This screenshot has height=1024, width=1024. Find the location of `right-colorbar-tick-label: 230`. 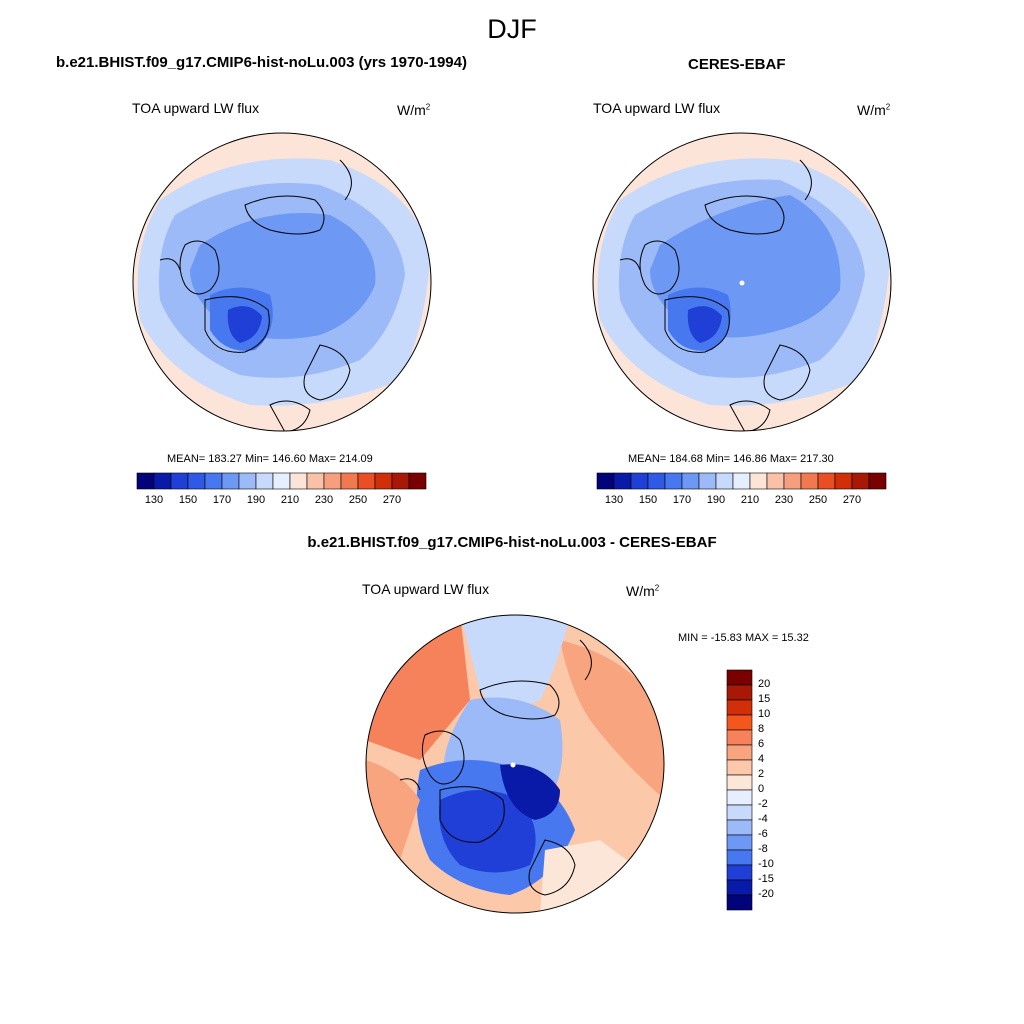

right-colorbar-tick-label: 230 is located at coordinates (784, 500).